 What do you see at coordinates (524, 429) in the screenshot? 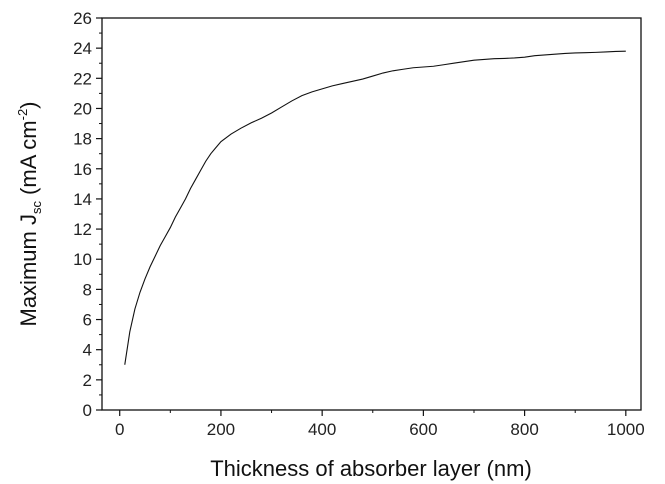
I see `x-tick-label: 800` at bounding box center [524, 429].